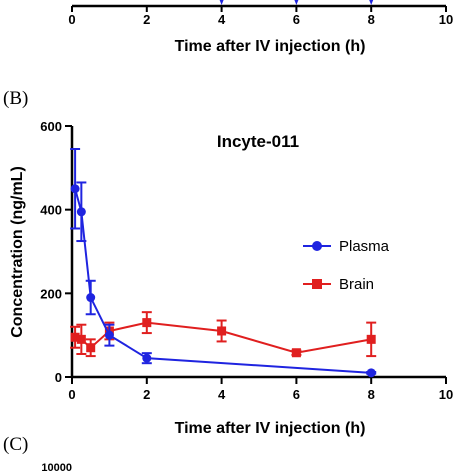  Describe the element at coordinates (146, 19) in the screenshot. I see `top-x-tick-label: 2` at that location.